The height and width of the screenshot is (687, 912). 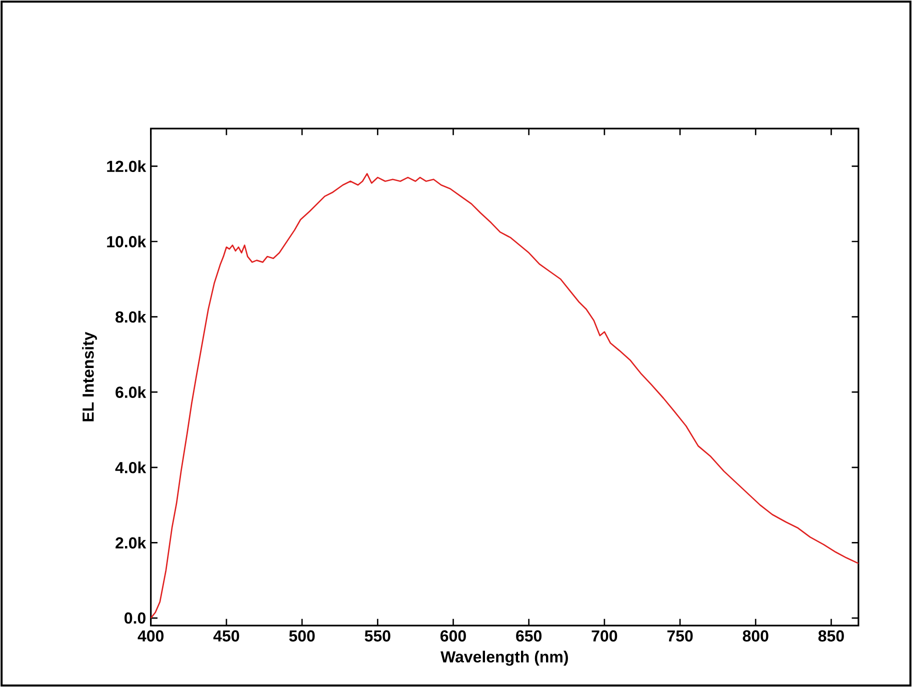 What do you see at coordinates (680, 636) in the screenshot?
I see `x-tick-label: 750` at bounding box center [680, 636].